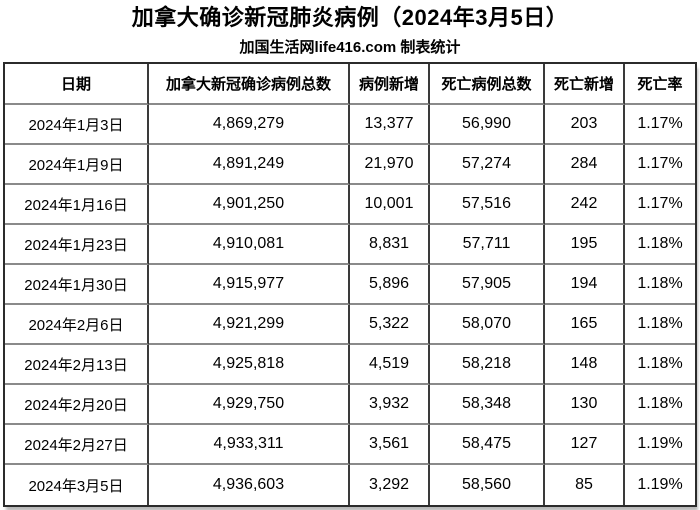 The width and height of the screenshot is (700, 510). I want to click on column-header: 死亡病例总数, so click(487, 84).